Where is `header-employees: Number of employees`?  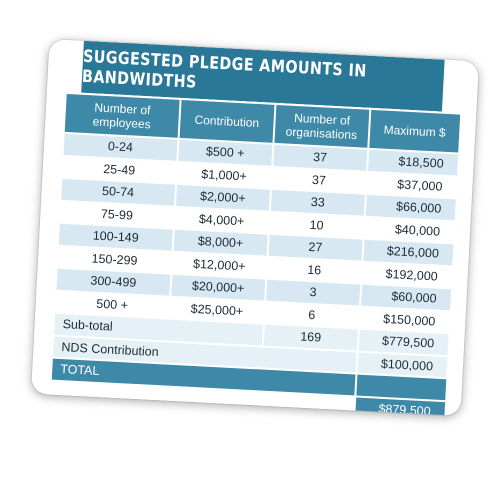 header-employees: Number of employees is located at coordinates (122, 115).